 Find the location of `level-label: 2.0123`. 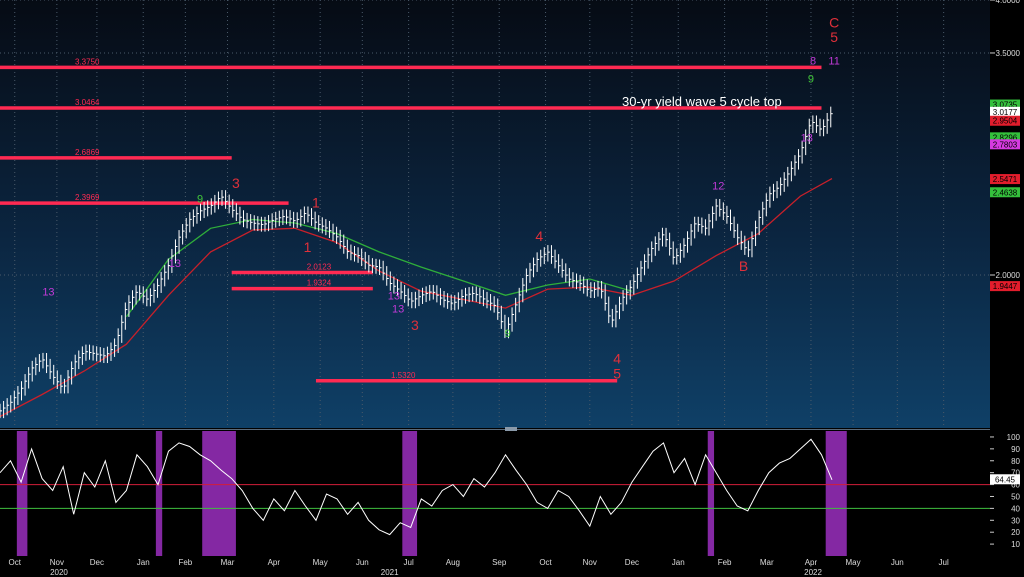

level-label: 2.0123 is located at coordinates (319, 267).